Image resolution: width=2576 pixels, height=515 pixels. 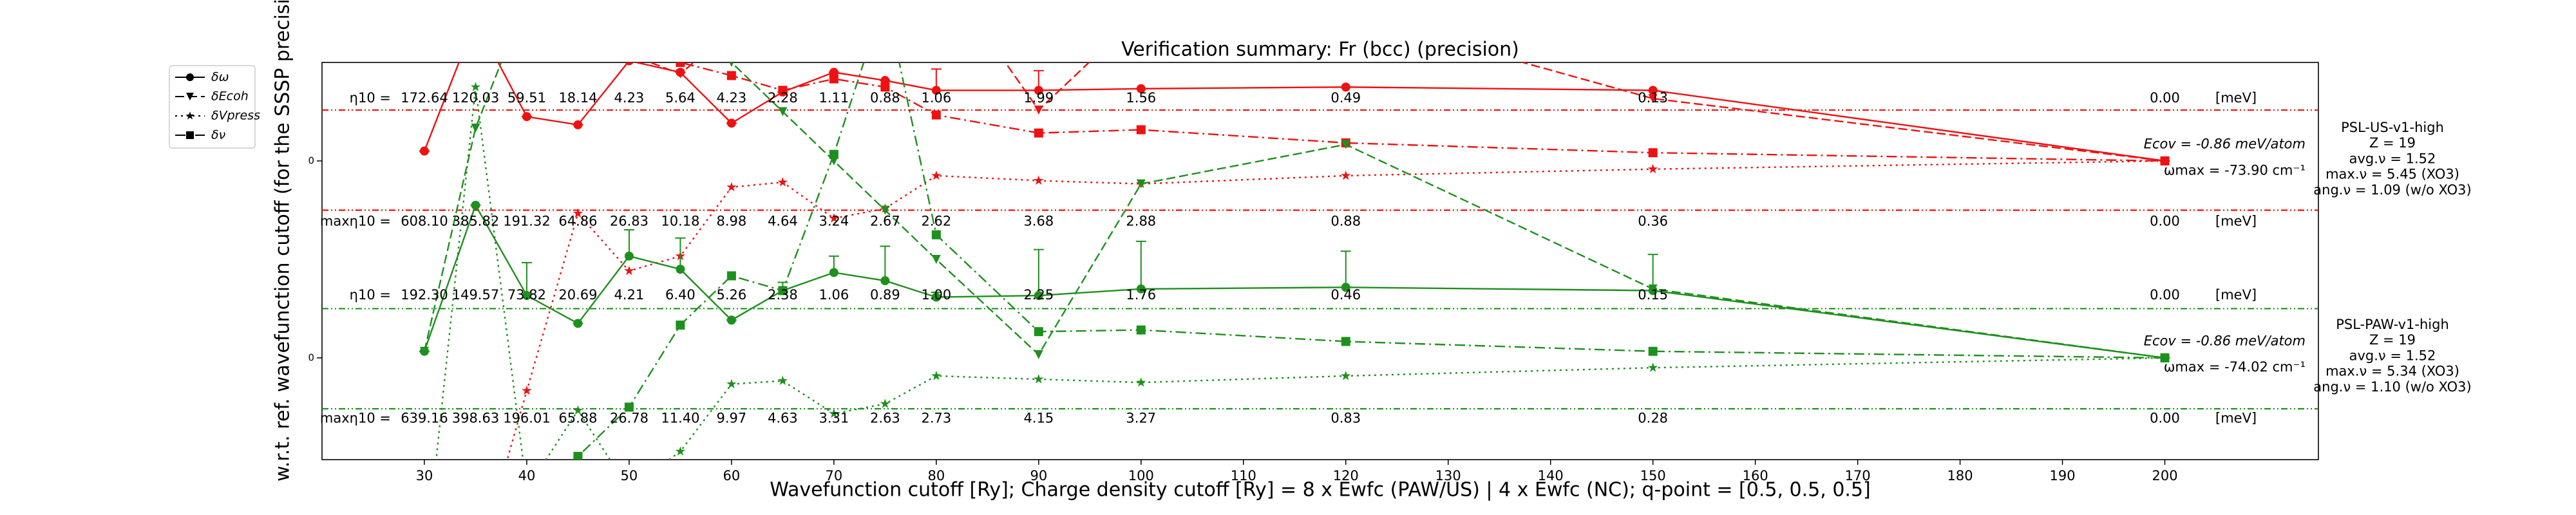 I want to click on x-tick-label: 100, so click(x=1141, y=475).